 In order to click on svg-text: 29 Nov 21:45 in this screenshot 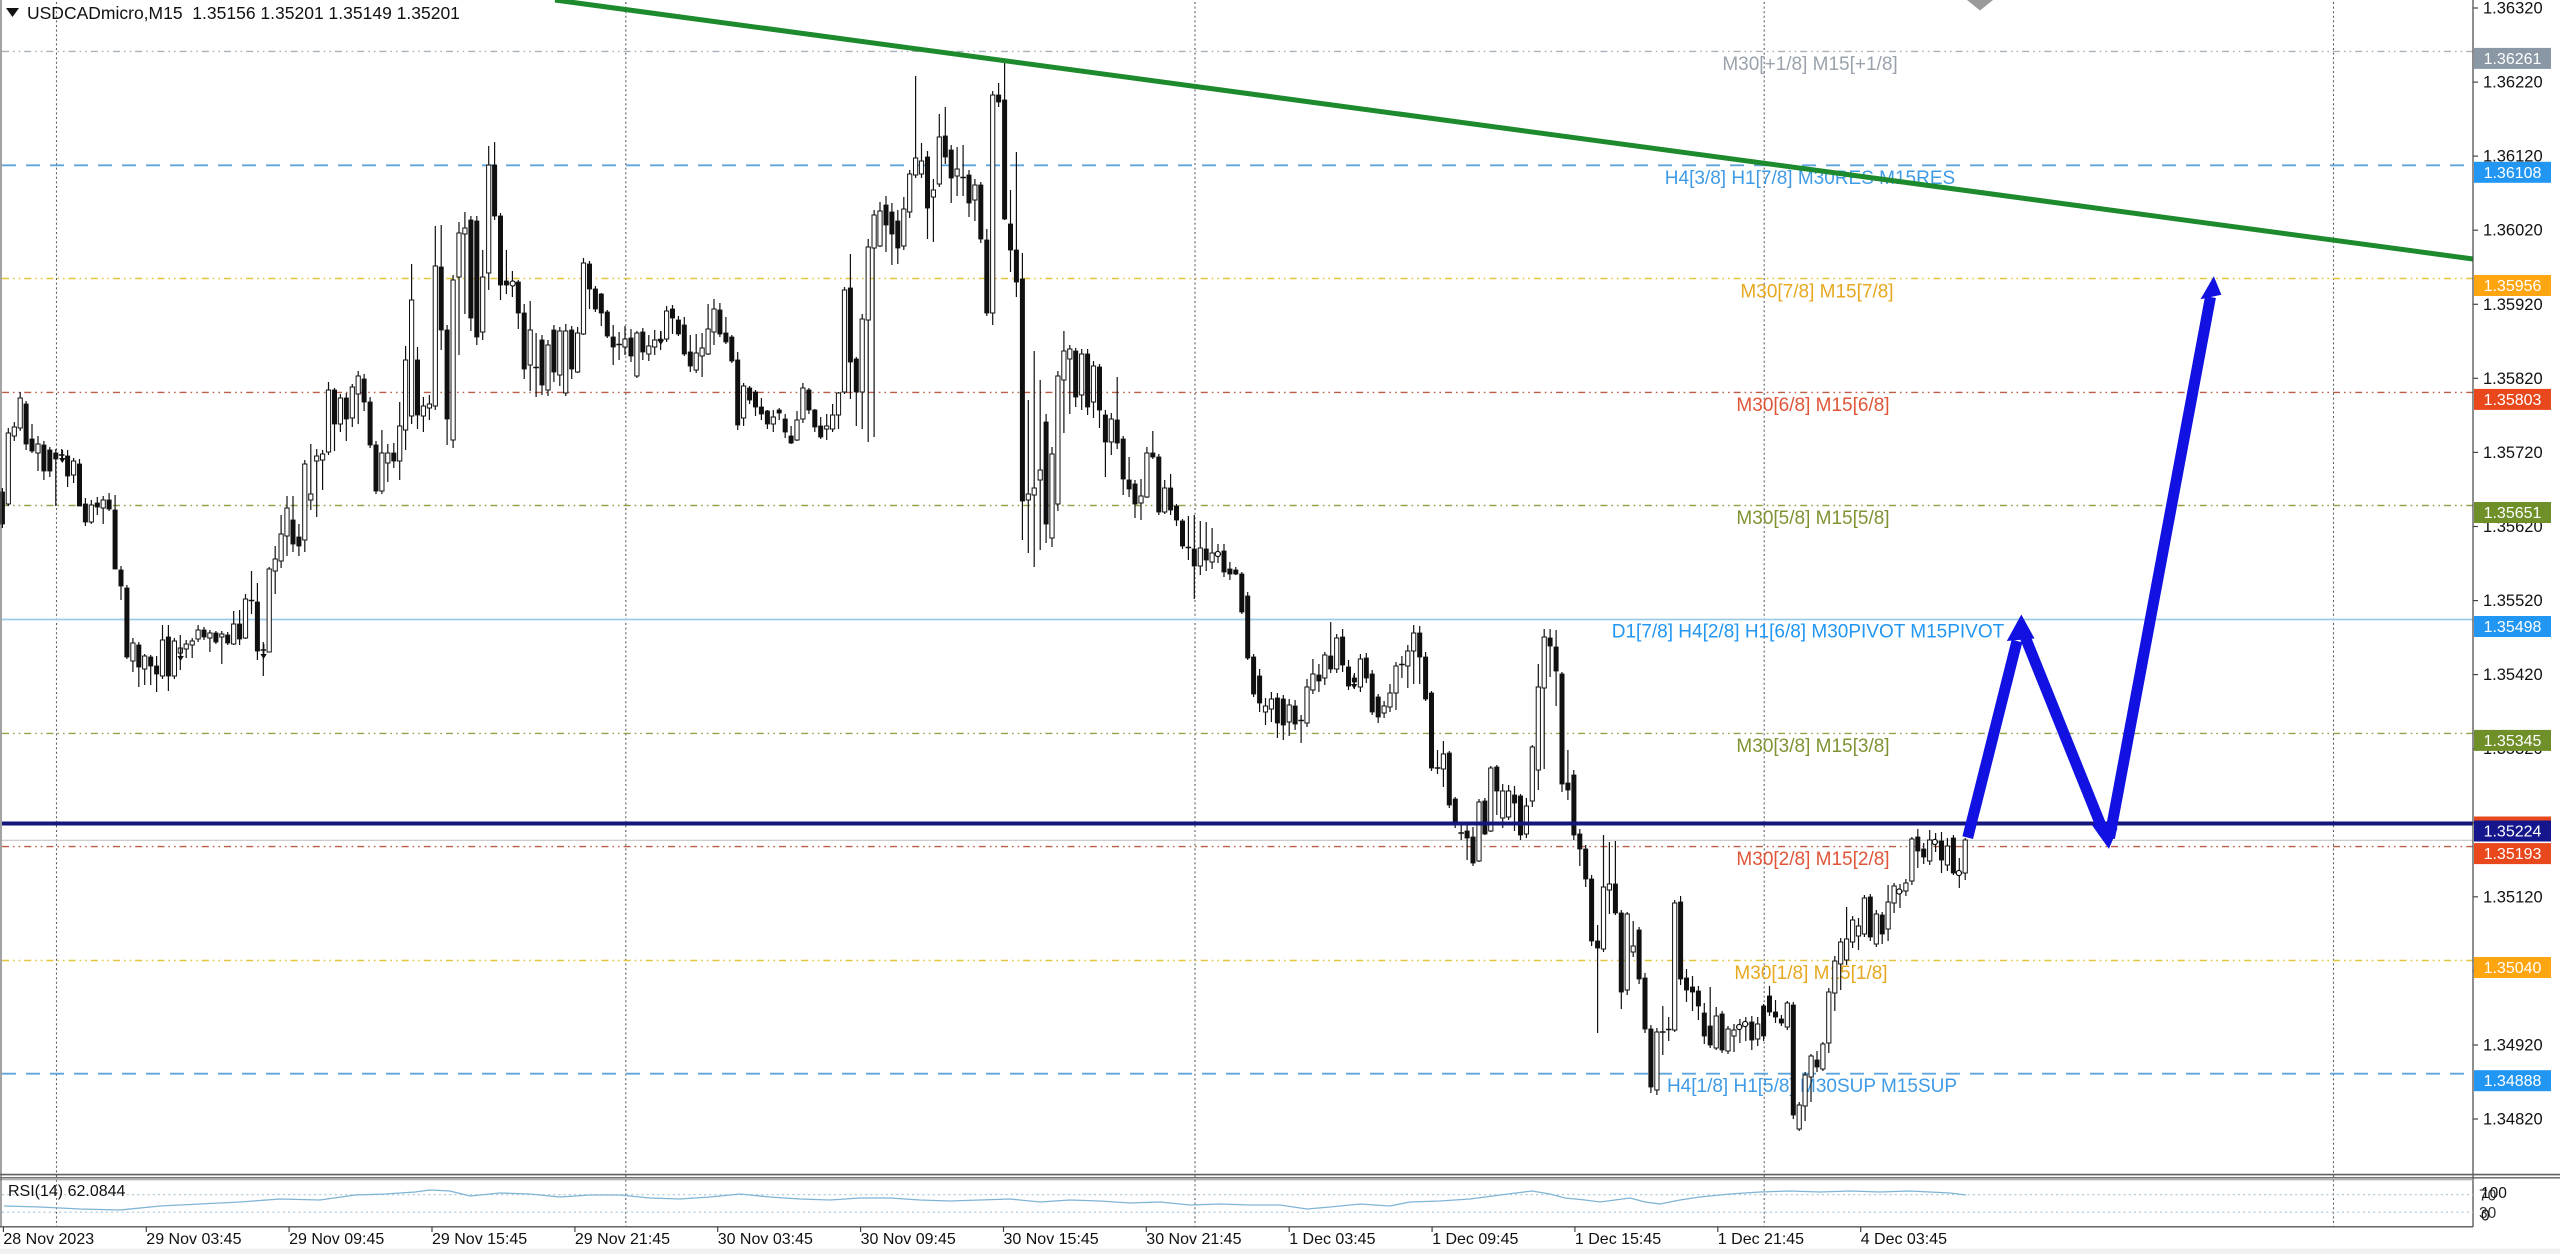, I will do `click(622, 1239)`.